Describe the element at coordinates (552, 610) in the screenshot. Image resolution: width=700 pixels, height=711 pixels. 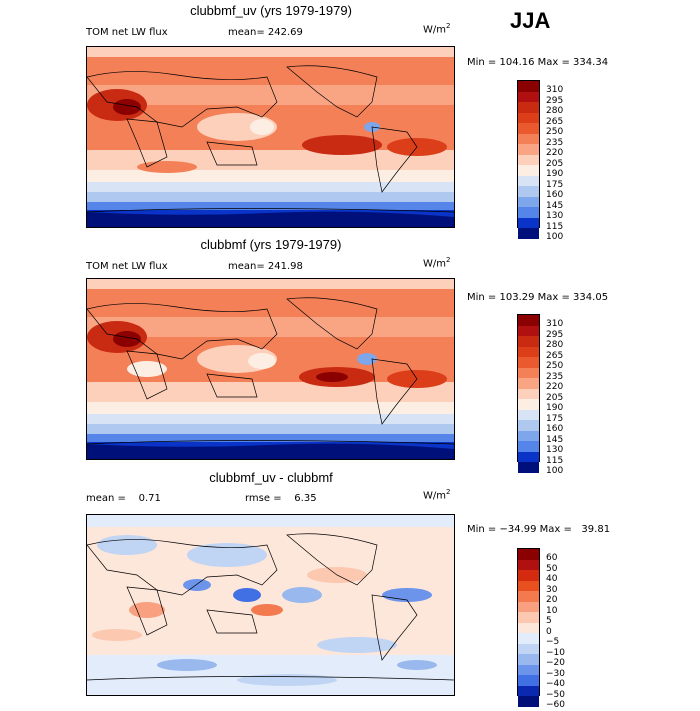
I see `colorbar-tick: 10` at that location.